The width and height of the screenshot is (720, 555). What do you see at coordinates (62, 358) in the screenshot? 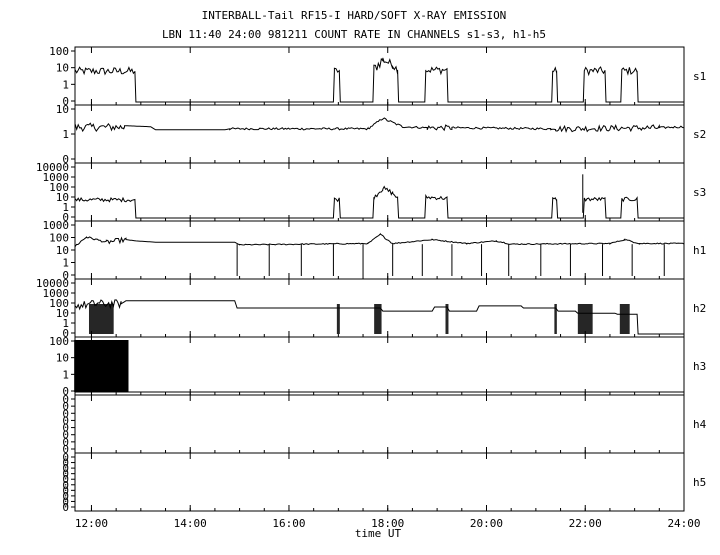
I see `y-tick-label-h3: 10` at bounding box center [62, 358].